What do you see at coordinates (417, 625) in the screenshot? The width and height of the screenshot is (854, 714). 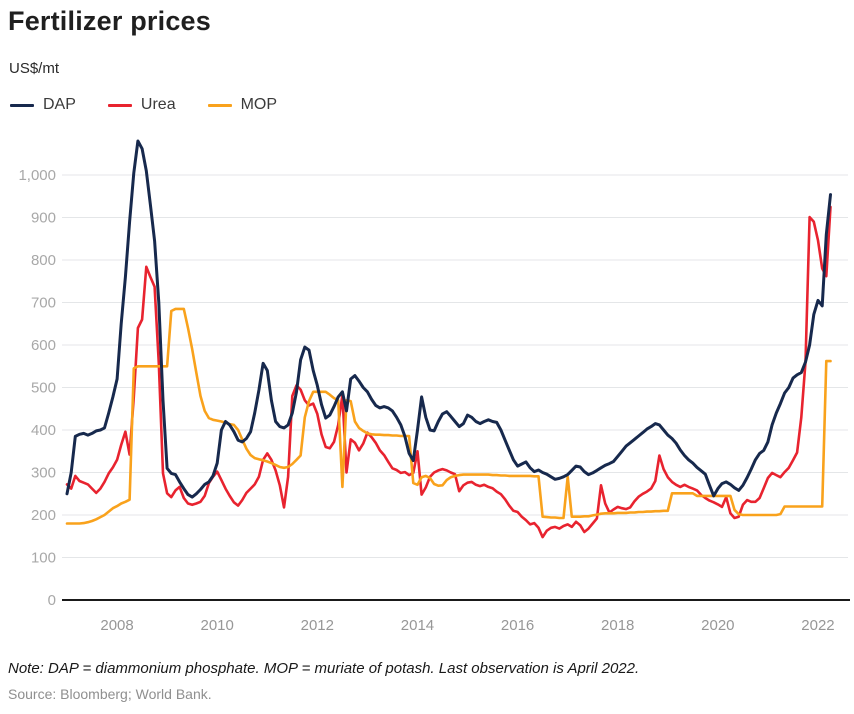 I see `x-axis-label-2014: 2014` at bounding box center [417, 625].